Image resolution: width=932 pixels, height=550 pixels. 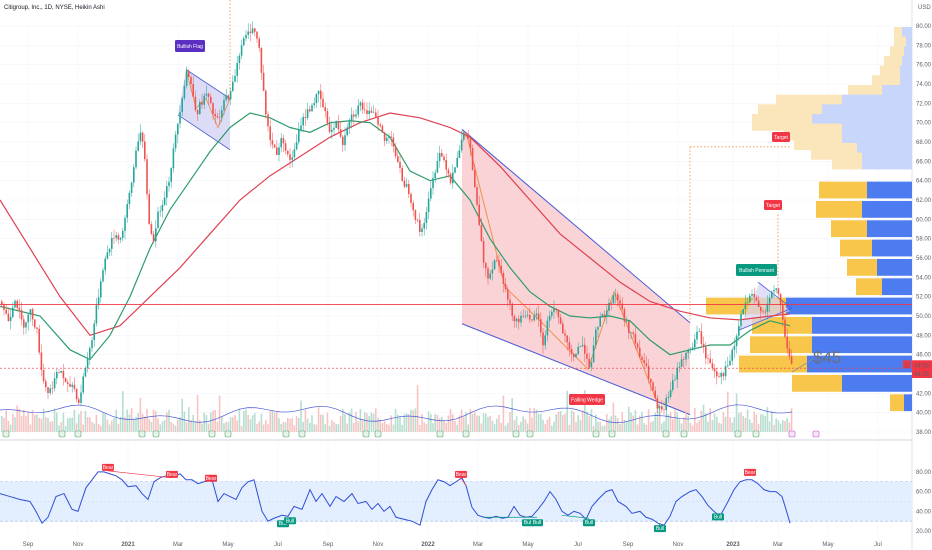 I want to click on time-tick-label: 2022, so click(x=428, y=545).